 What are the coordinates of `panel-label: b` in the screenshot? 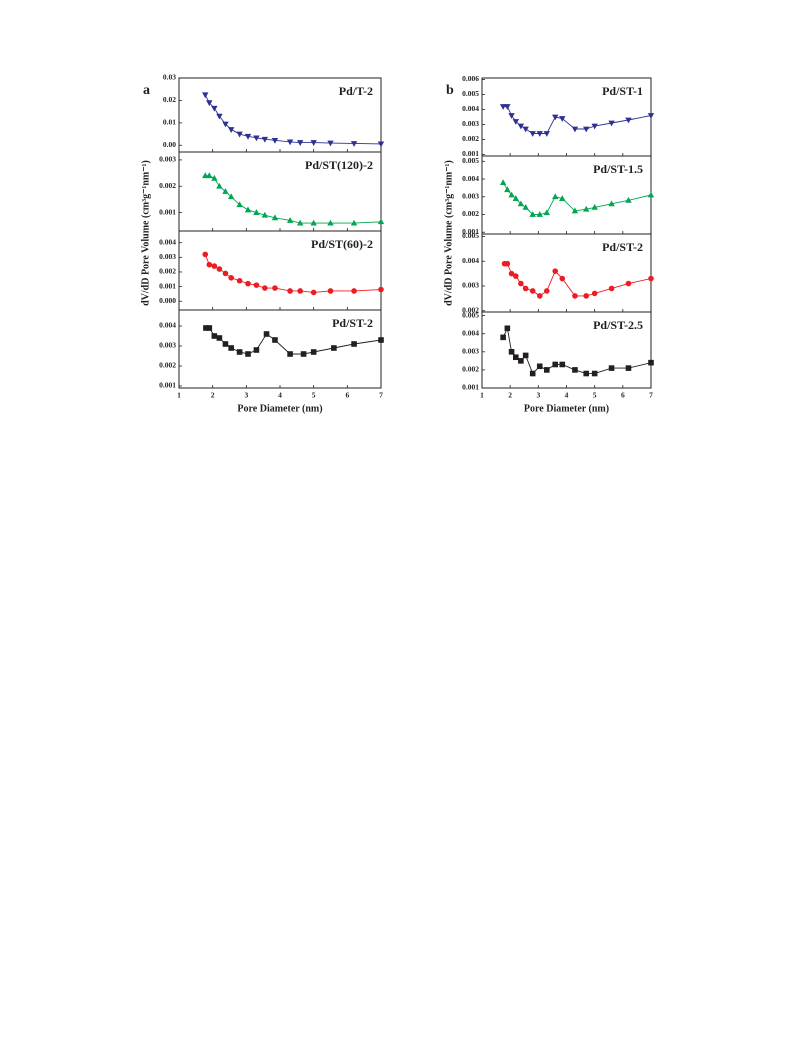 It's located at (450, 90).